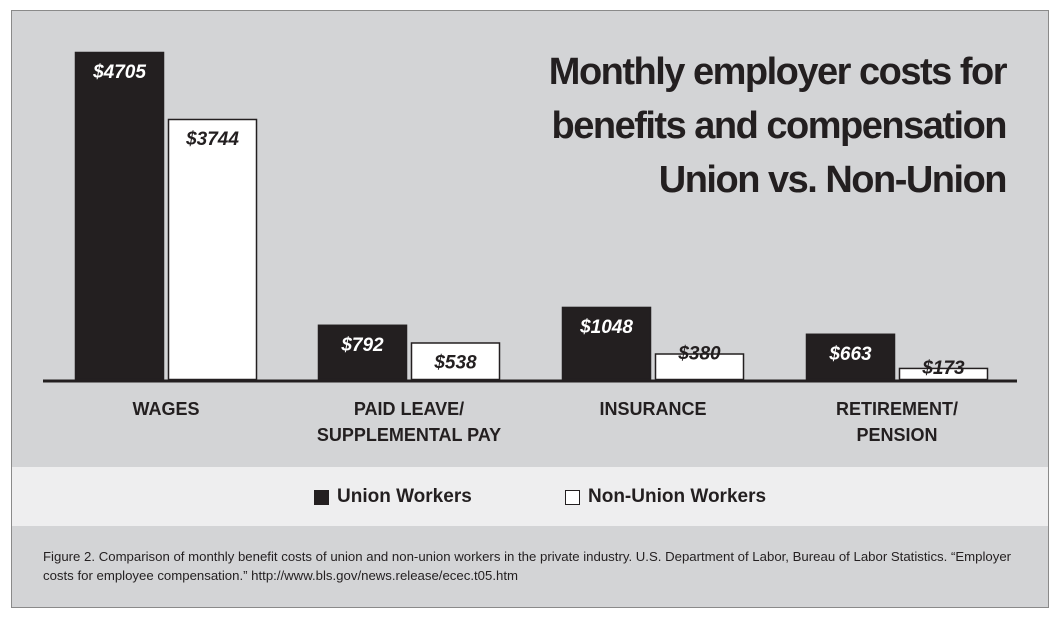 Image resolution: width=1060 pixels, height=628 pixels. Describe the element at coordinates (833, 180) in the screenshot. I see `chart-title-line-3: Union vs. Non-Union` at that location.